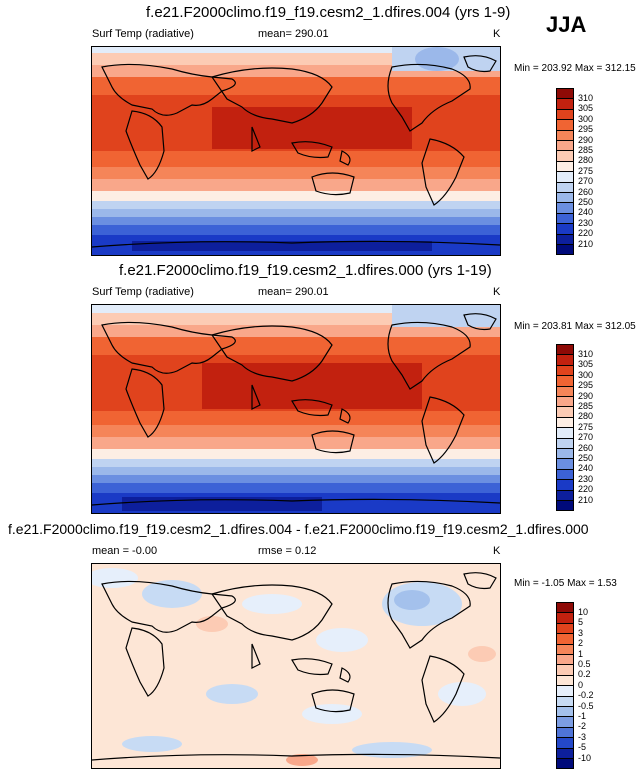  What do you see at coordinates (575, 68) in the screenshot?
I see `panel-1-minmax: Min = 203.92 Max = 312.15` at bounding box center [575, 68].